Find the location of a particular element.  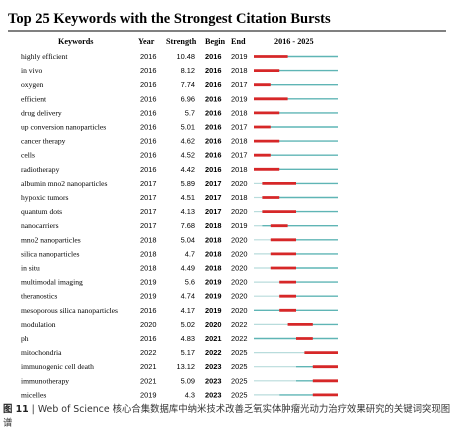

strength-value: 4.3 is located at coordinates (190, 394).